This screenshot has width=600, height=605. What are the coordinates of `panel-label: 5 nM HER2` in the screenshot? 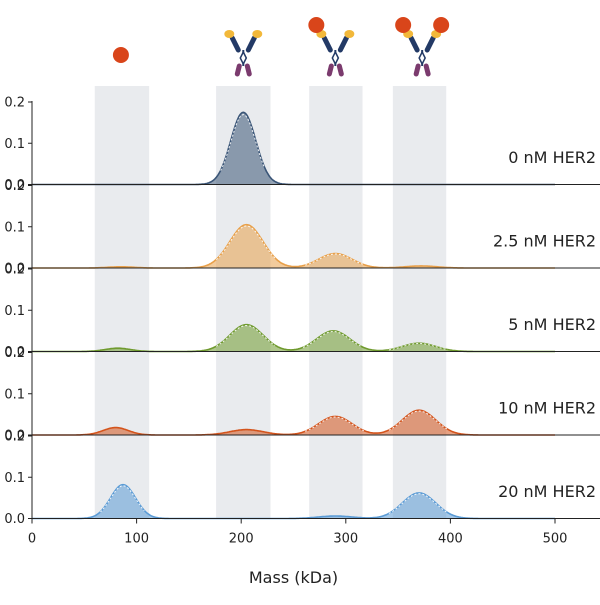 It's located at (552, 324).